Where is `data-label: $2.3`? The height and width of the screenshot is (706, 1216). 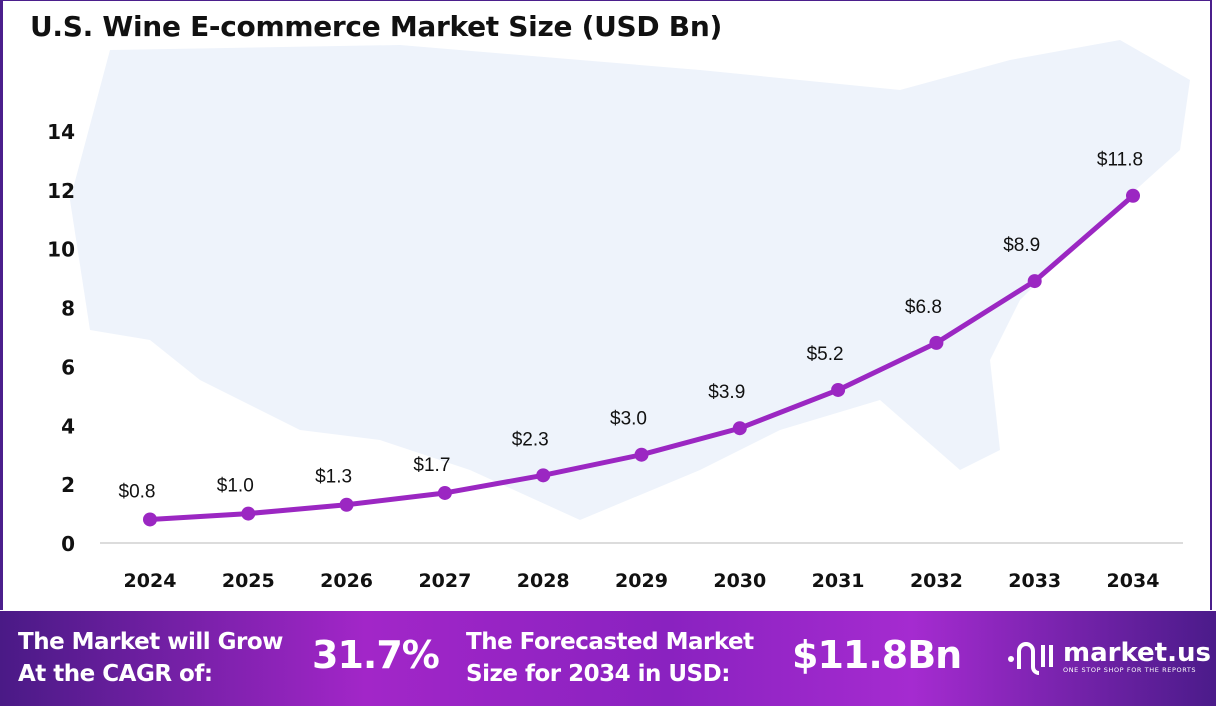
data-label: $2.3 is located at coordinates (530, 439).